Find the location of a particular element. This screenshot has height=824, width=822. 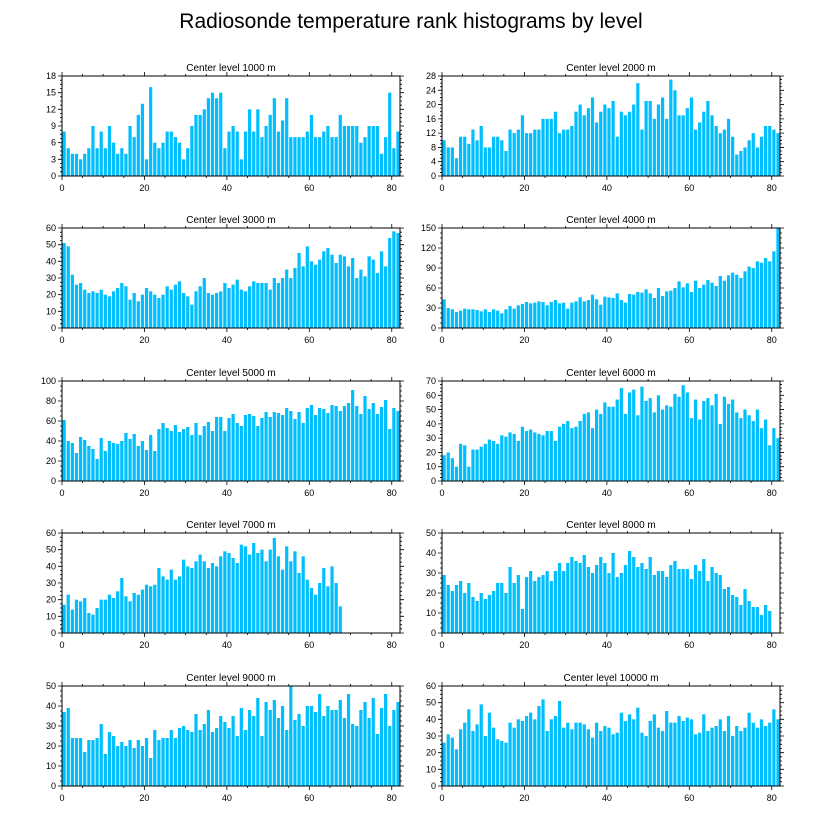

y-tick-label: 50 is located at coordinates (51, 686).